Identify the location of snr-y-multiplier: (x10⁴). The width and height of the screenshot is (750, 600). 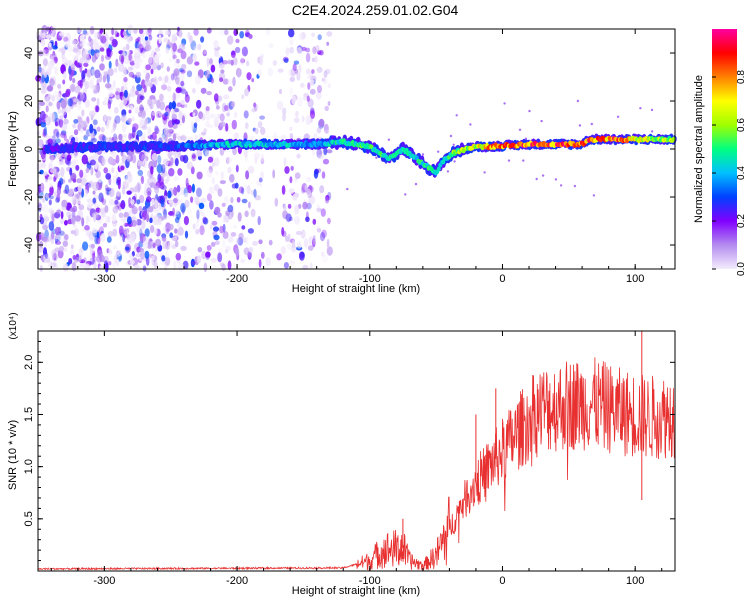
(13, 325).